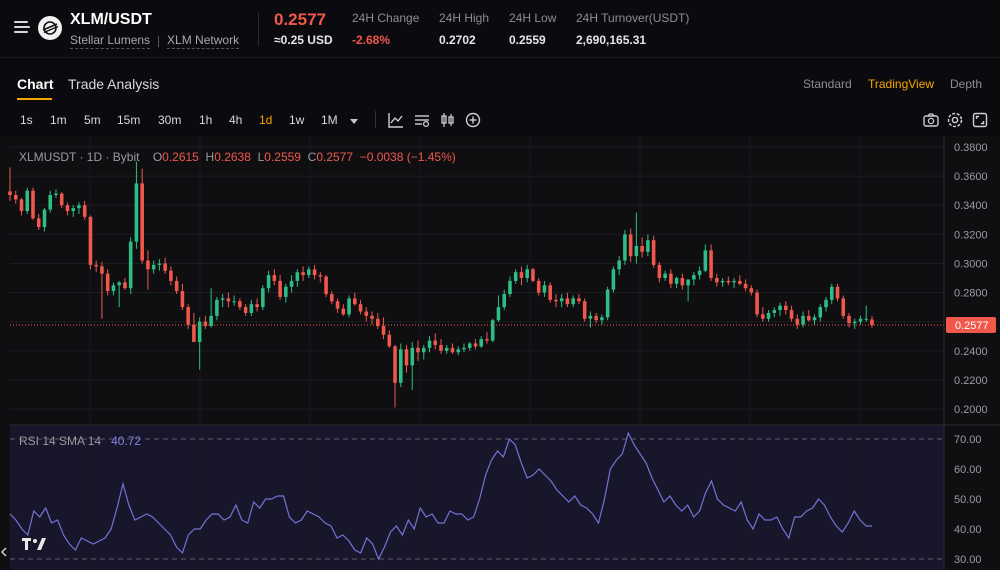 The width and height of the screenshot is (1000, 570). Describe the element at coordinates (297, 120) in the screenshot. I see `timeframe-1w: 1w` at that location.